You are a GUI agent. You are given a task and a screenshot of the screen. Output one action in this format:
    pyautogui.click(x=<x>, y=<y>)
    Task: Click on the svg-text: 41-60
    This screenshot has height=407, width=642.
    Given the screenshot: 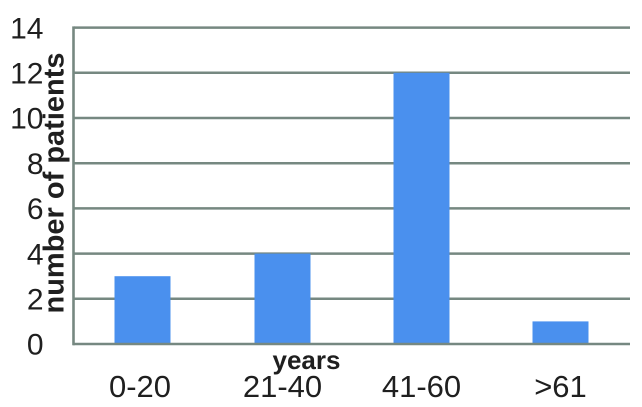 What is the action you would take?
    pyautogui.click(x=421, y=385)
    